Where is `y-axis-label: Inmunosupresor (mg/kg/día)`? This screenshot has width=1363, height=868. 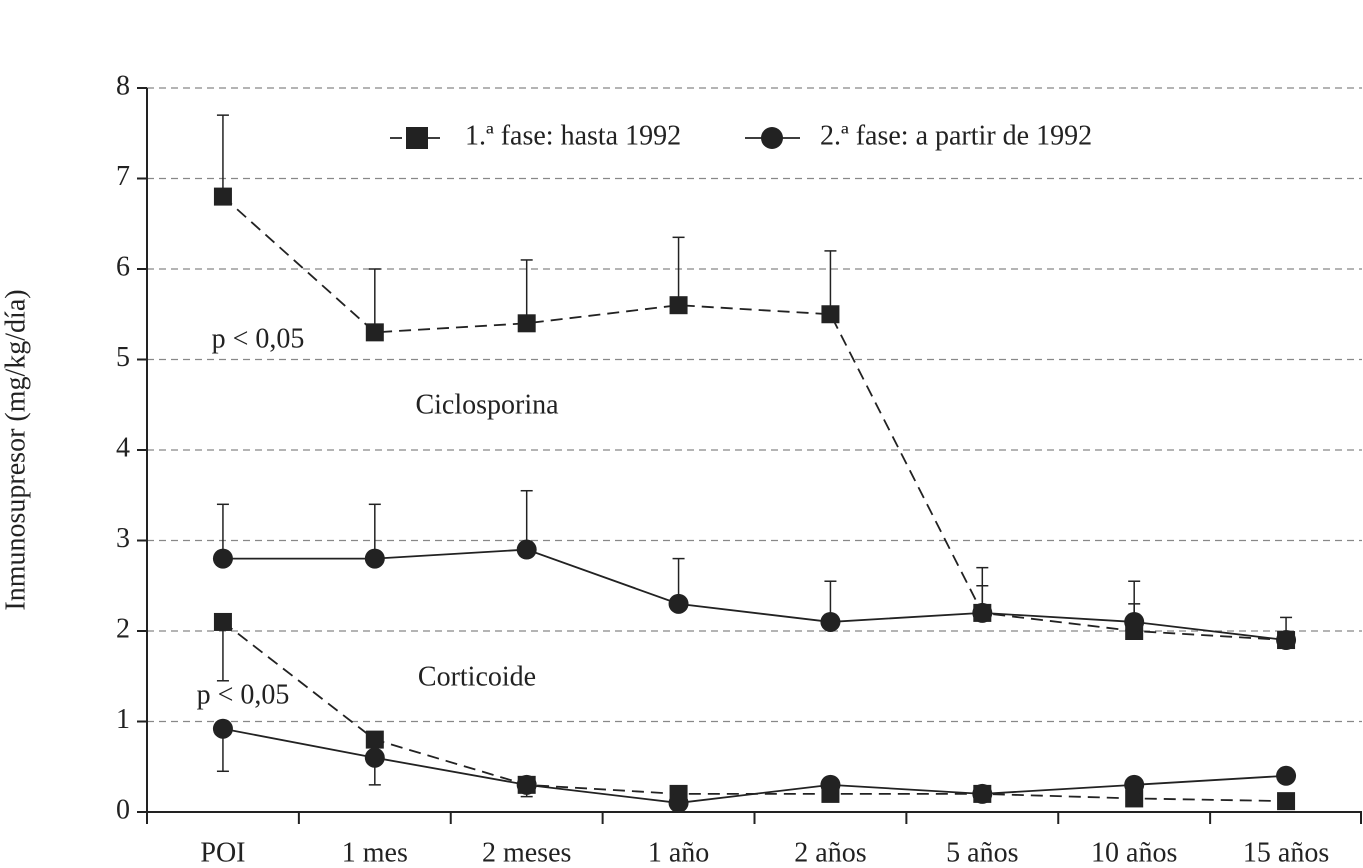 y-axis-label: Inmunosupresor (mg/kg/día) is located at coordinates (15, 449).